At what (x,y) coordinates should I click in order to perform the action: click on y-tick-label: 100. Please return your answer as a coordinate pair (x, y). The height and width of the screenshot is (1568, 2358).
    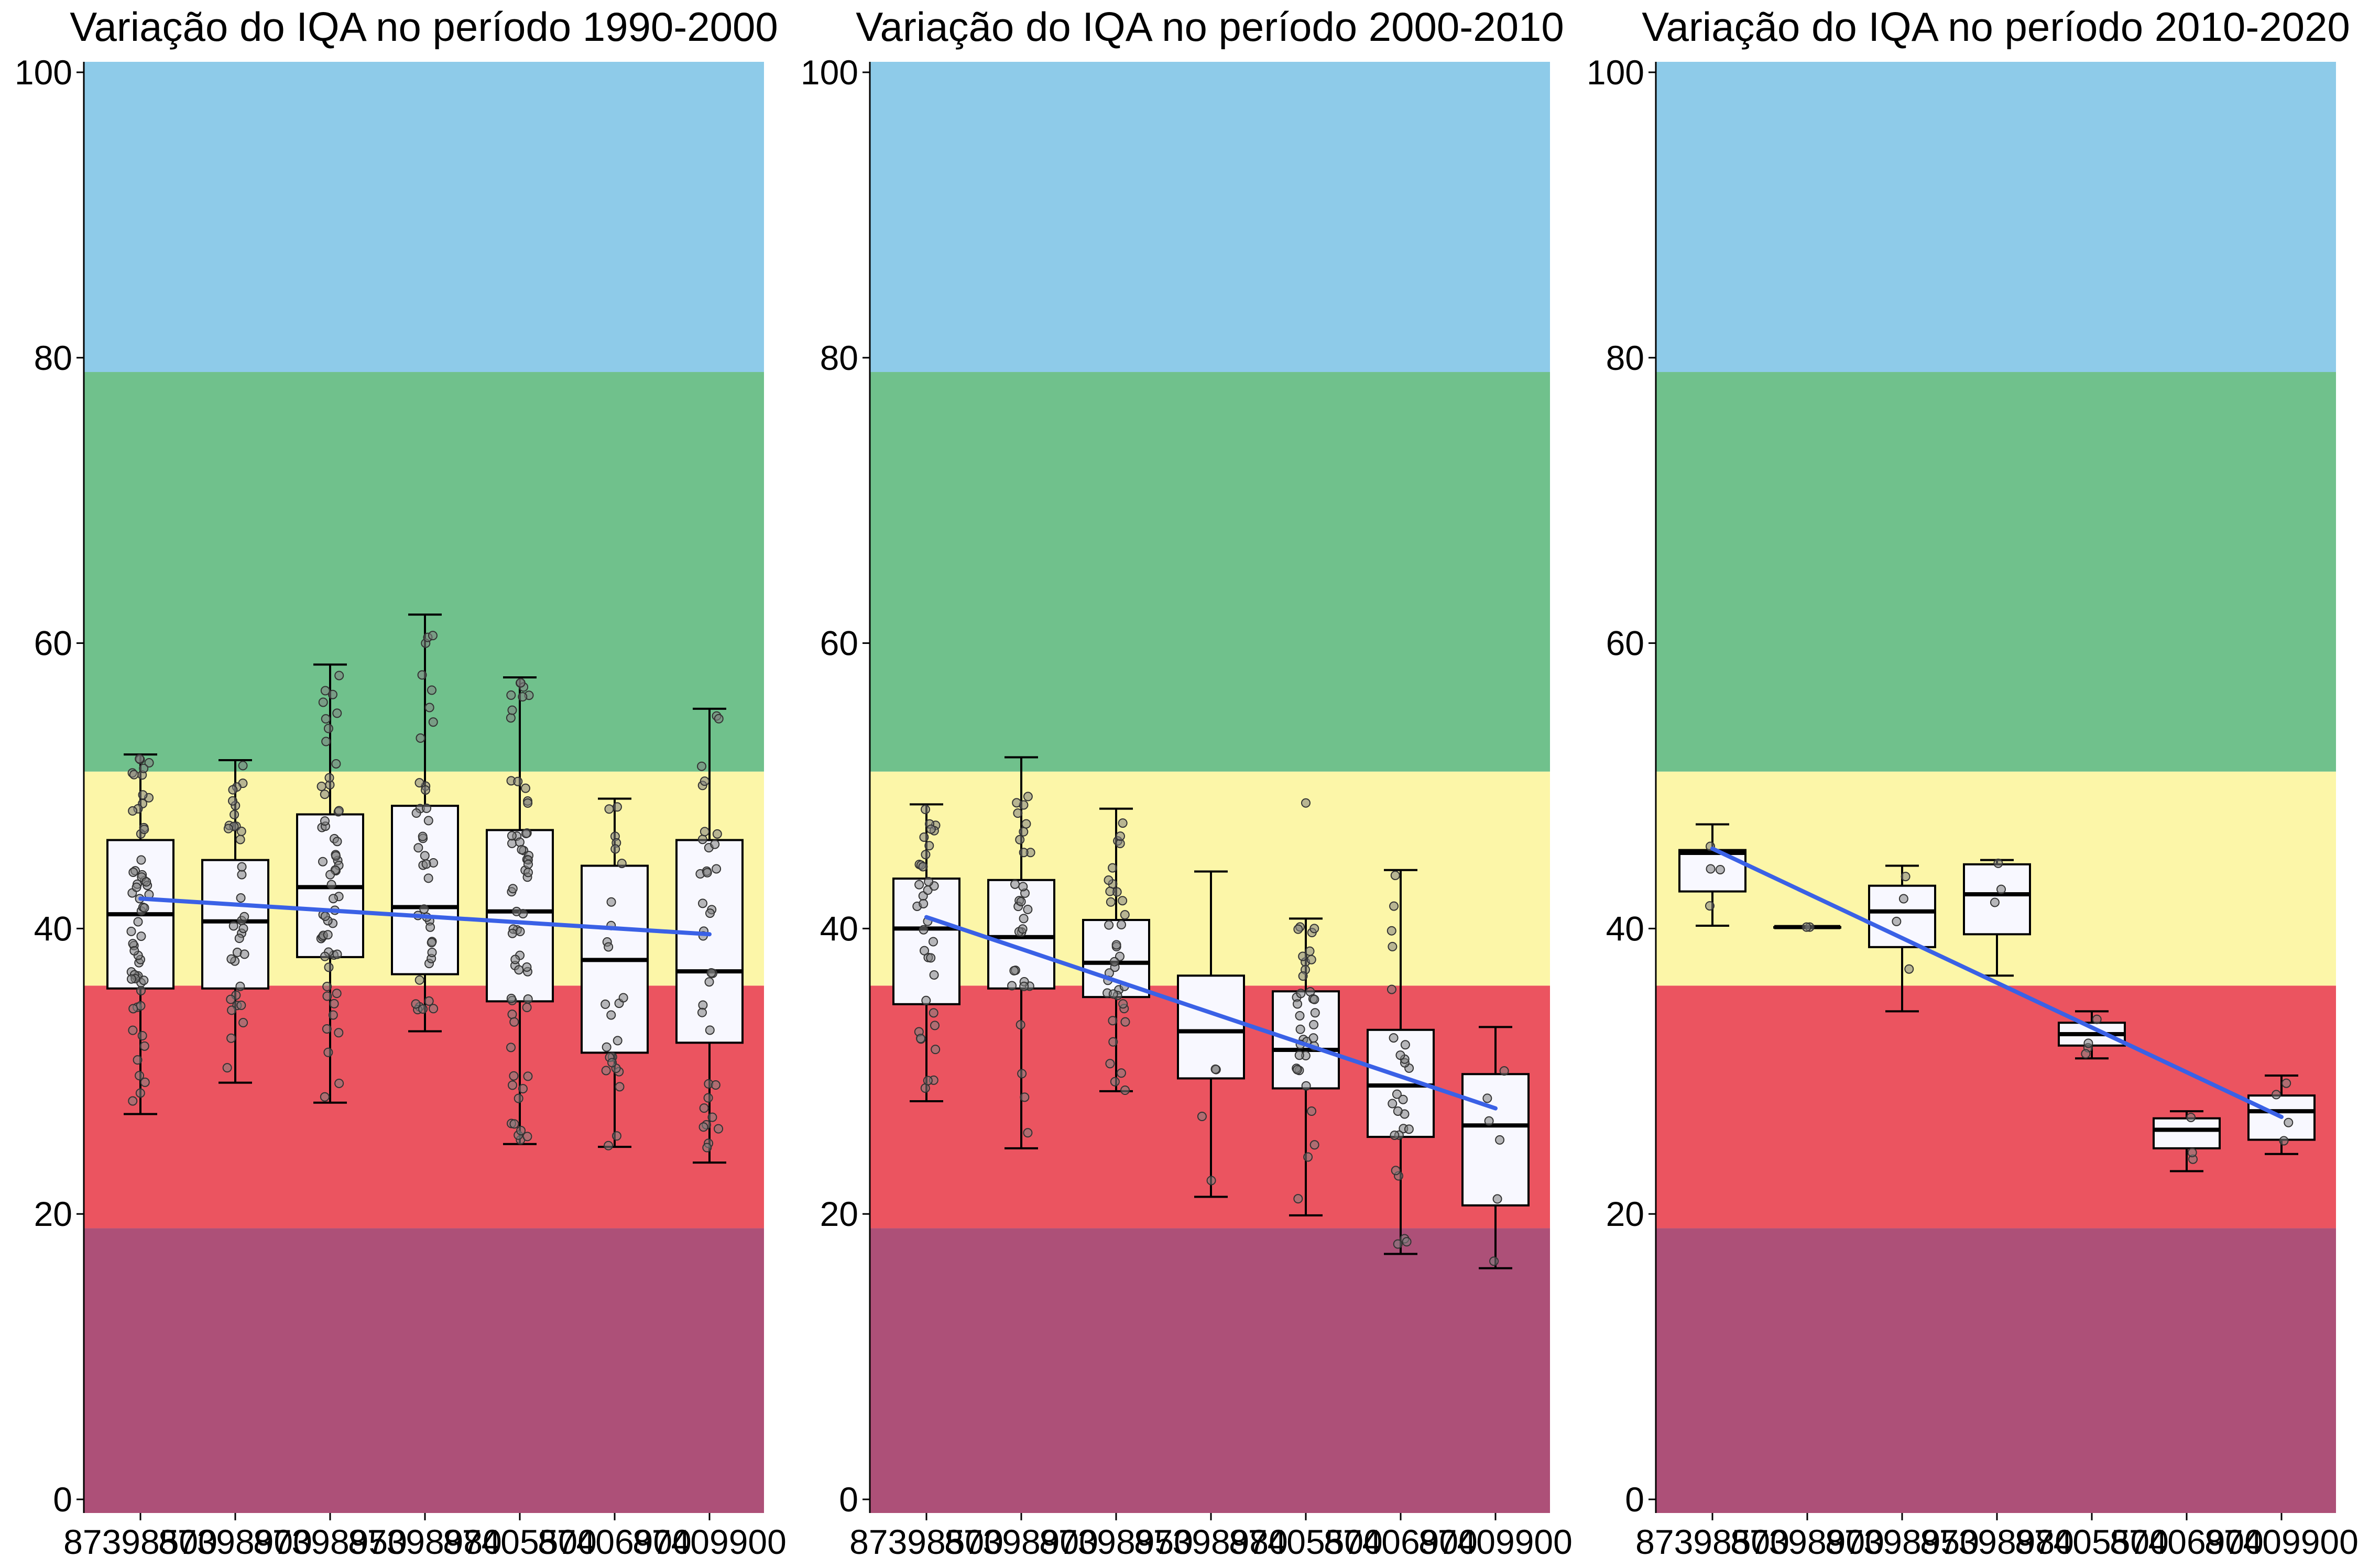
    Looking at the image, I should click on (829, 72).